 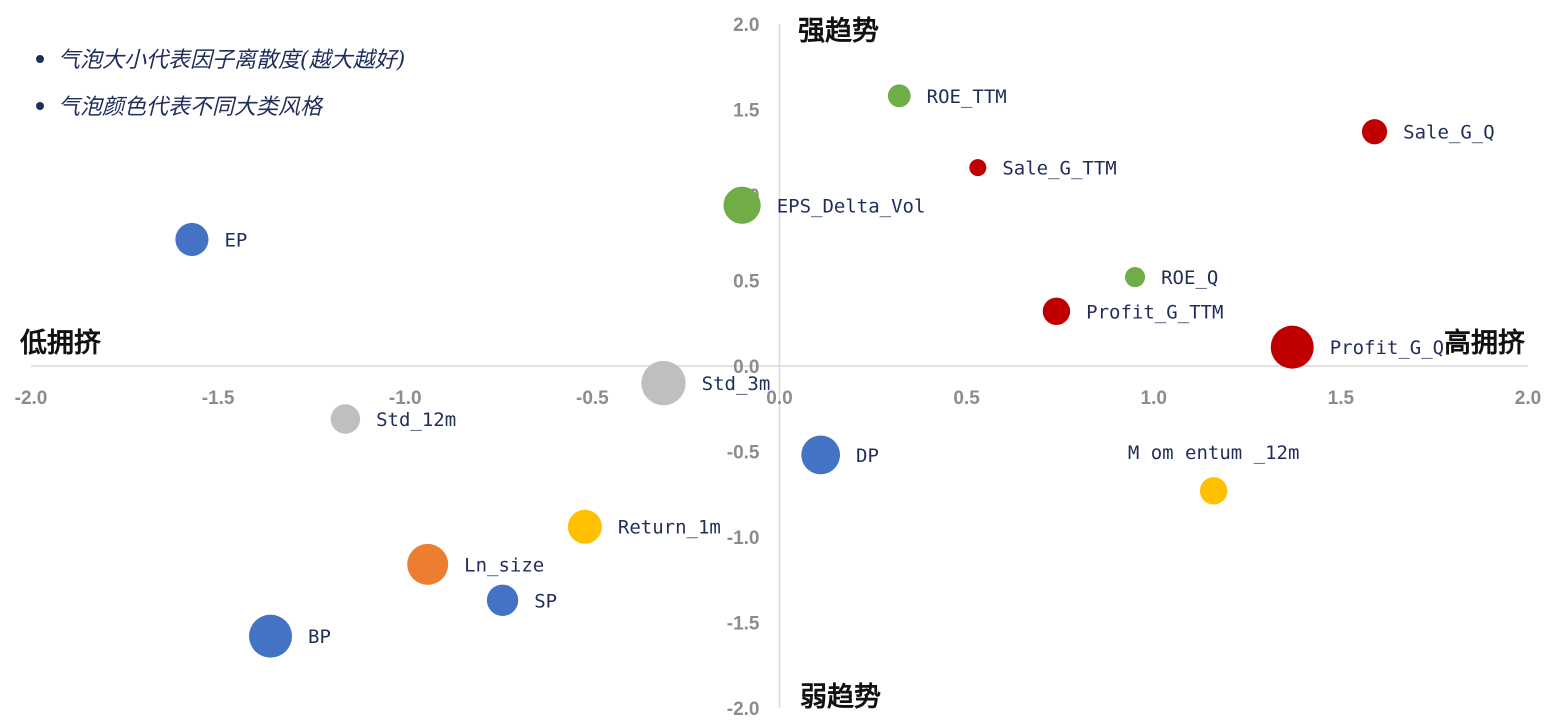 What do you see at coordinates (232, 60) in the screenshot?
I see `note-bubble-size-text: 气泡大小代表因子离散度(越大越好)` at bounding box center [232, 60].